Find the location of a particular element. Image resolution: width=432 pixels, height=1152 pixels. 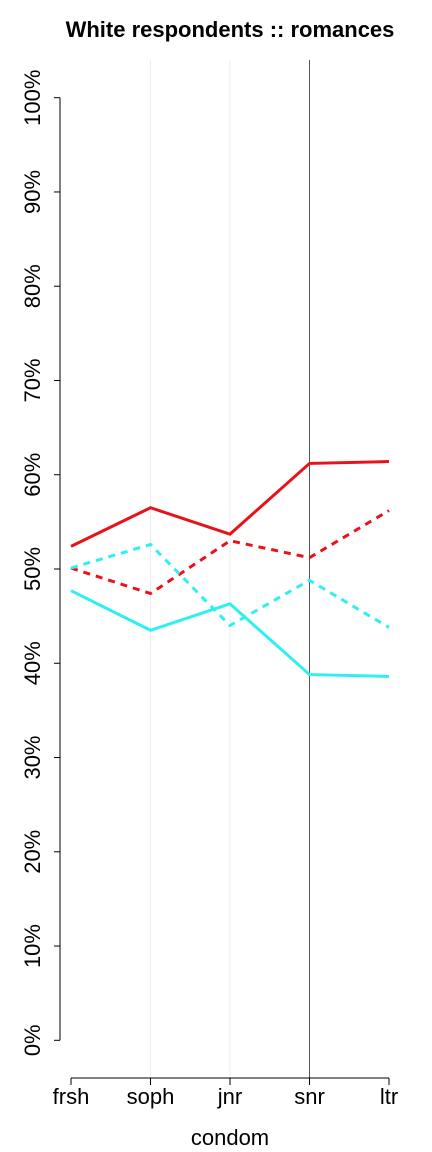

x-tick-label: jnr is located at coordinates (229, 1096).